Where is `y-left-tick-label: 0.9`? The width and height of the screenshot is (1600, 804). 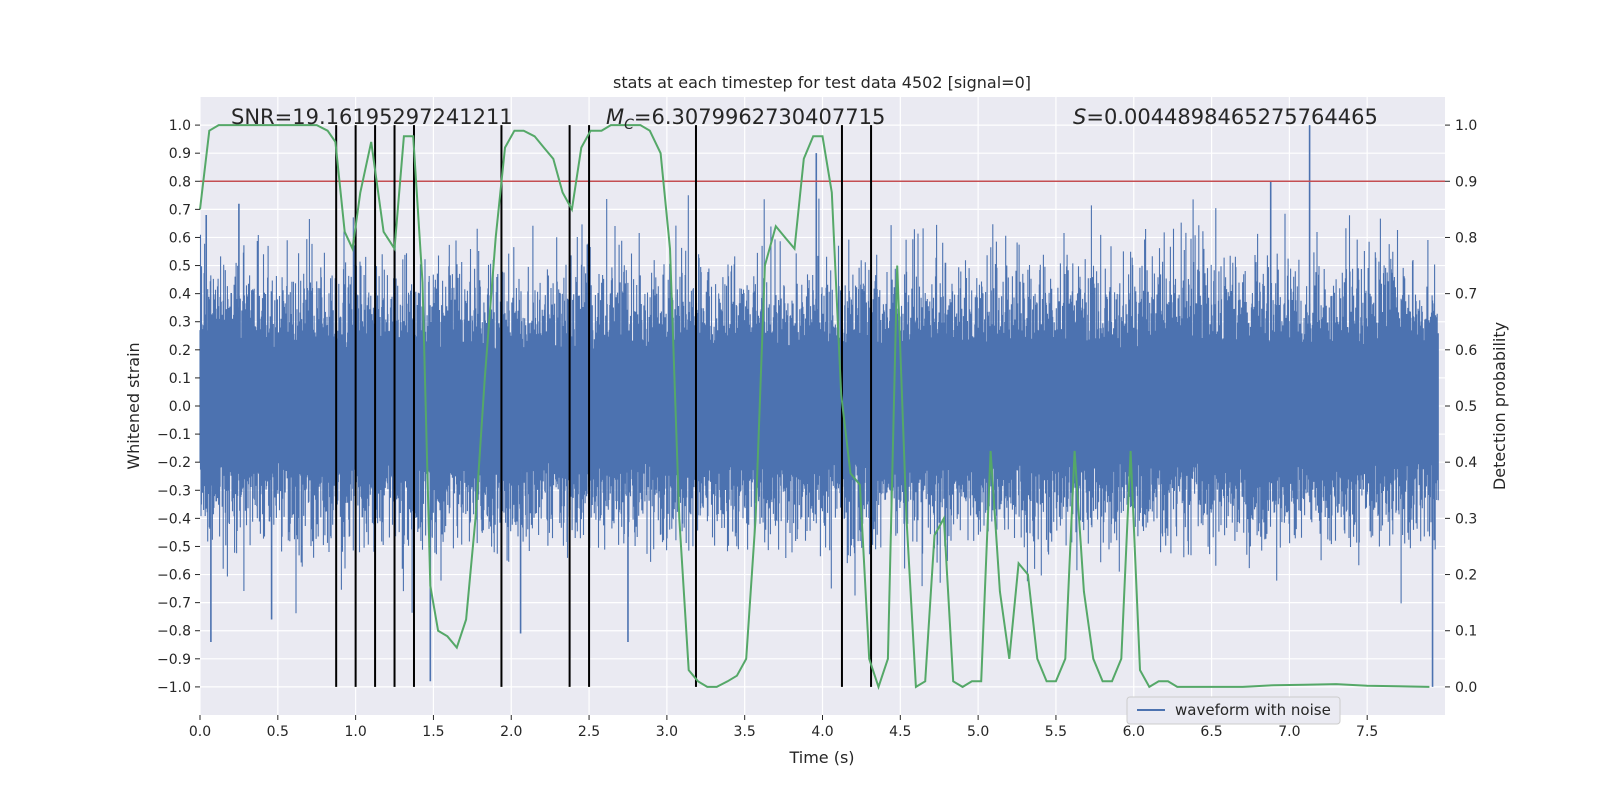
y-left-tick-label: 0.9 is located at coordinates (180, 154).